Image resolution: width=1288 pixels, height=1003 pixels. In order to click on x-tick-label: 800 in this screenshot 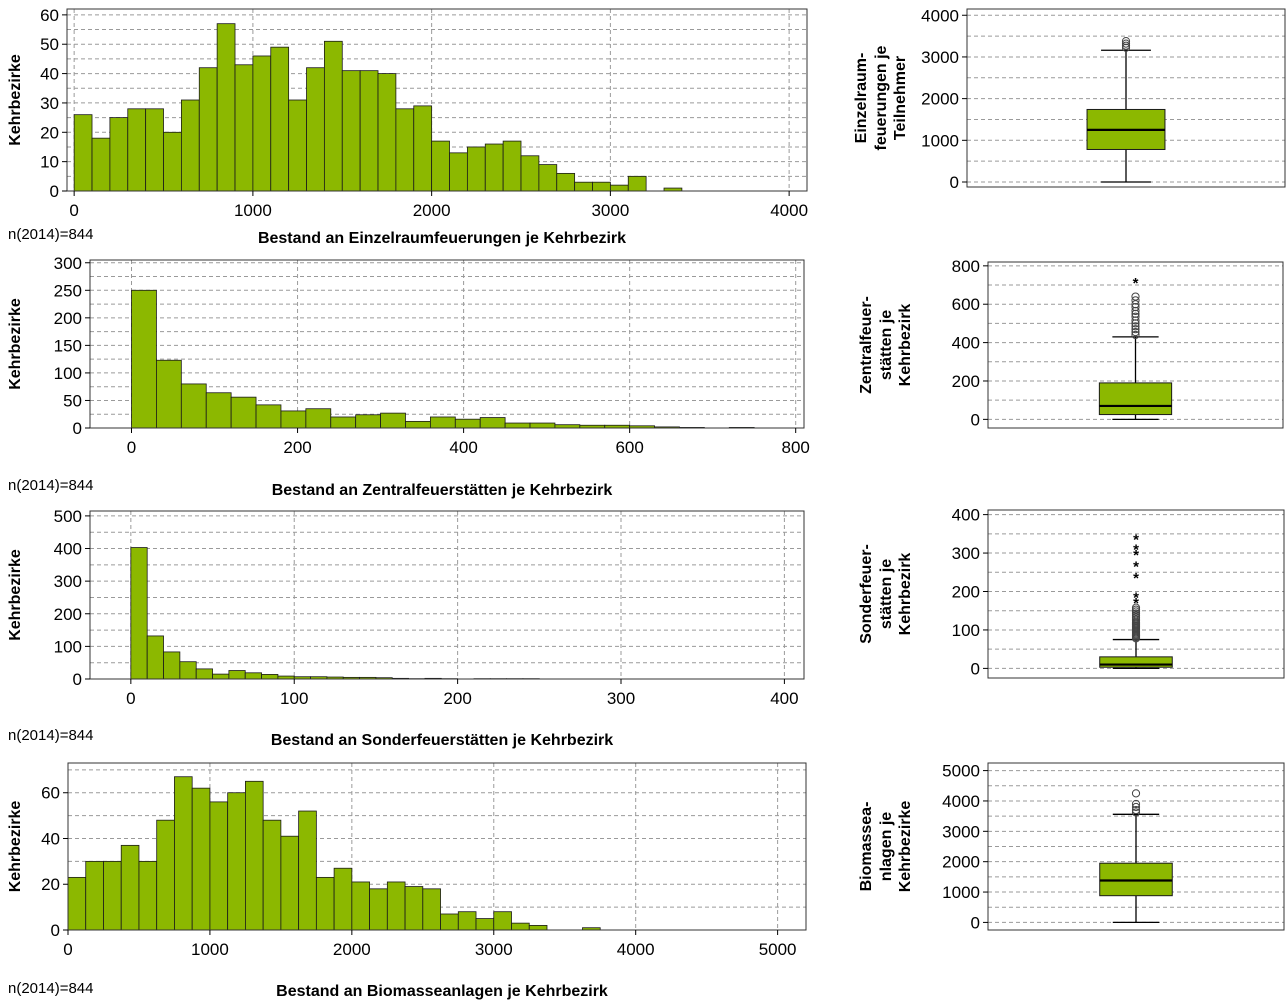, I will do `click(796, 447)`.